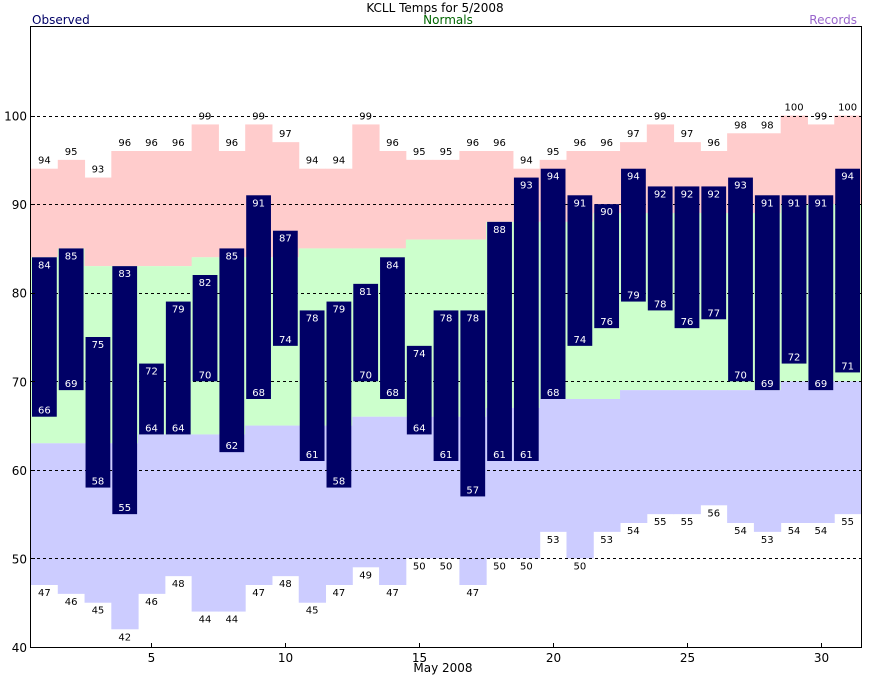 The width and height of the screenshot is (870, 676). What do you see at coordinates (499, 230) in the screenshot?
I see `observed-high-label: 88` at bounding box center [499, 230].